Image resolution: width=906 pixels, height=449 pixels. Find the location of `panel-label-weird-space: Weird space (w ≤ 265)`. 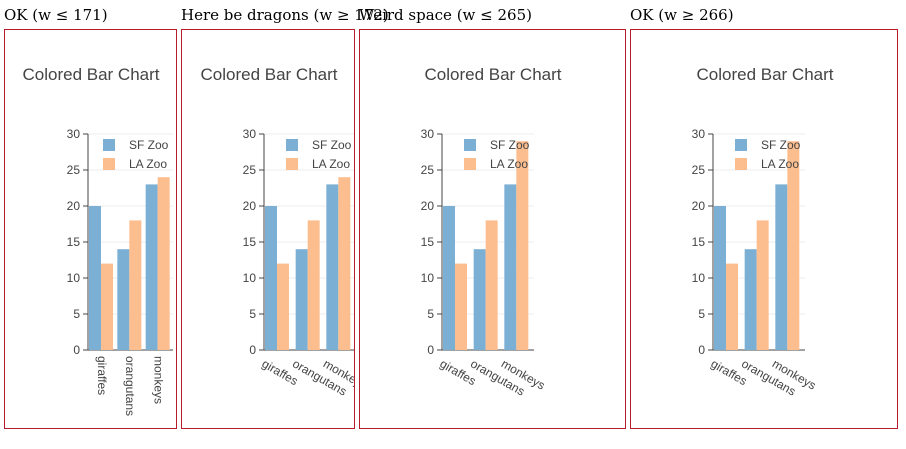

panel-label-weird-space: Weird space (w ≤ 265) is located at coordinates (445, 15).